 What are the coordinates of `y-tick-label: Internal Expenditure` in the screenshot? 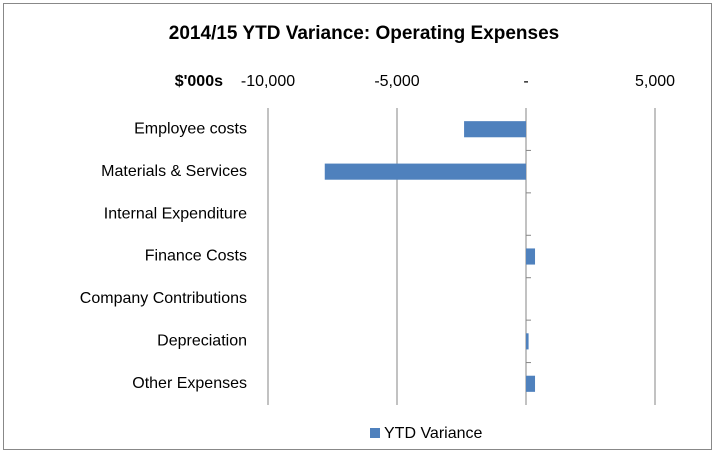 It's located at (175, 213).